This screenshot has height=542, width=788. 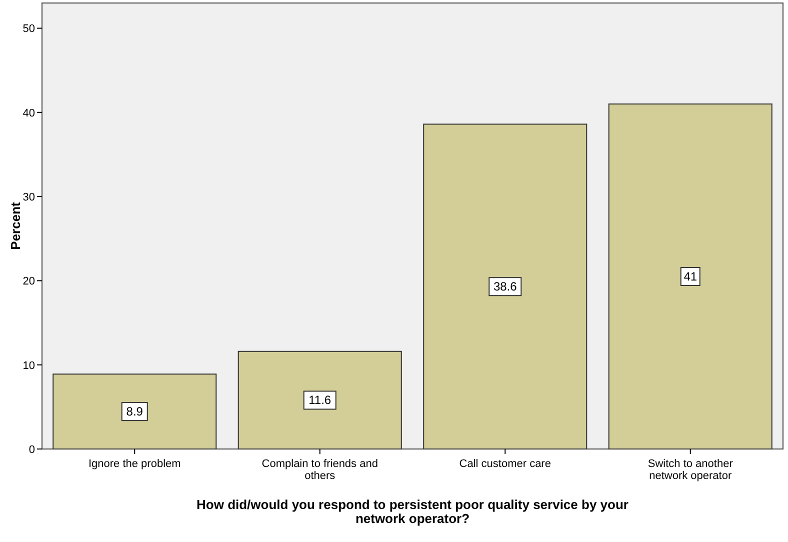 What do you see at coordinates (320, 470) in the screenshot?
I see `x-tick-label: Complain to friends and others` at bounding box center [320, 470].